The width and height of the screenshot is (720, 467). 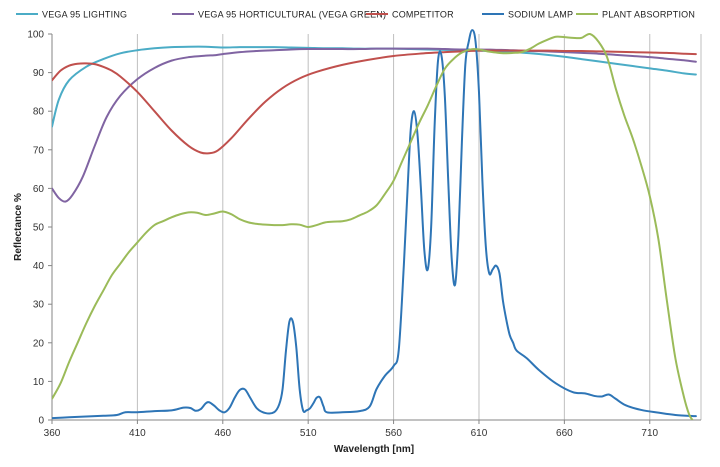 I want to click on legend-label-vega-95-lighting: VEGA 95 LIGHTING, so click(x=84, y=15).